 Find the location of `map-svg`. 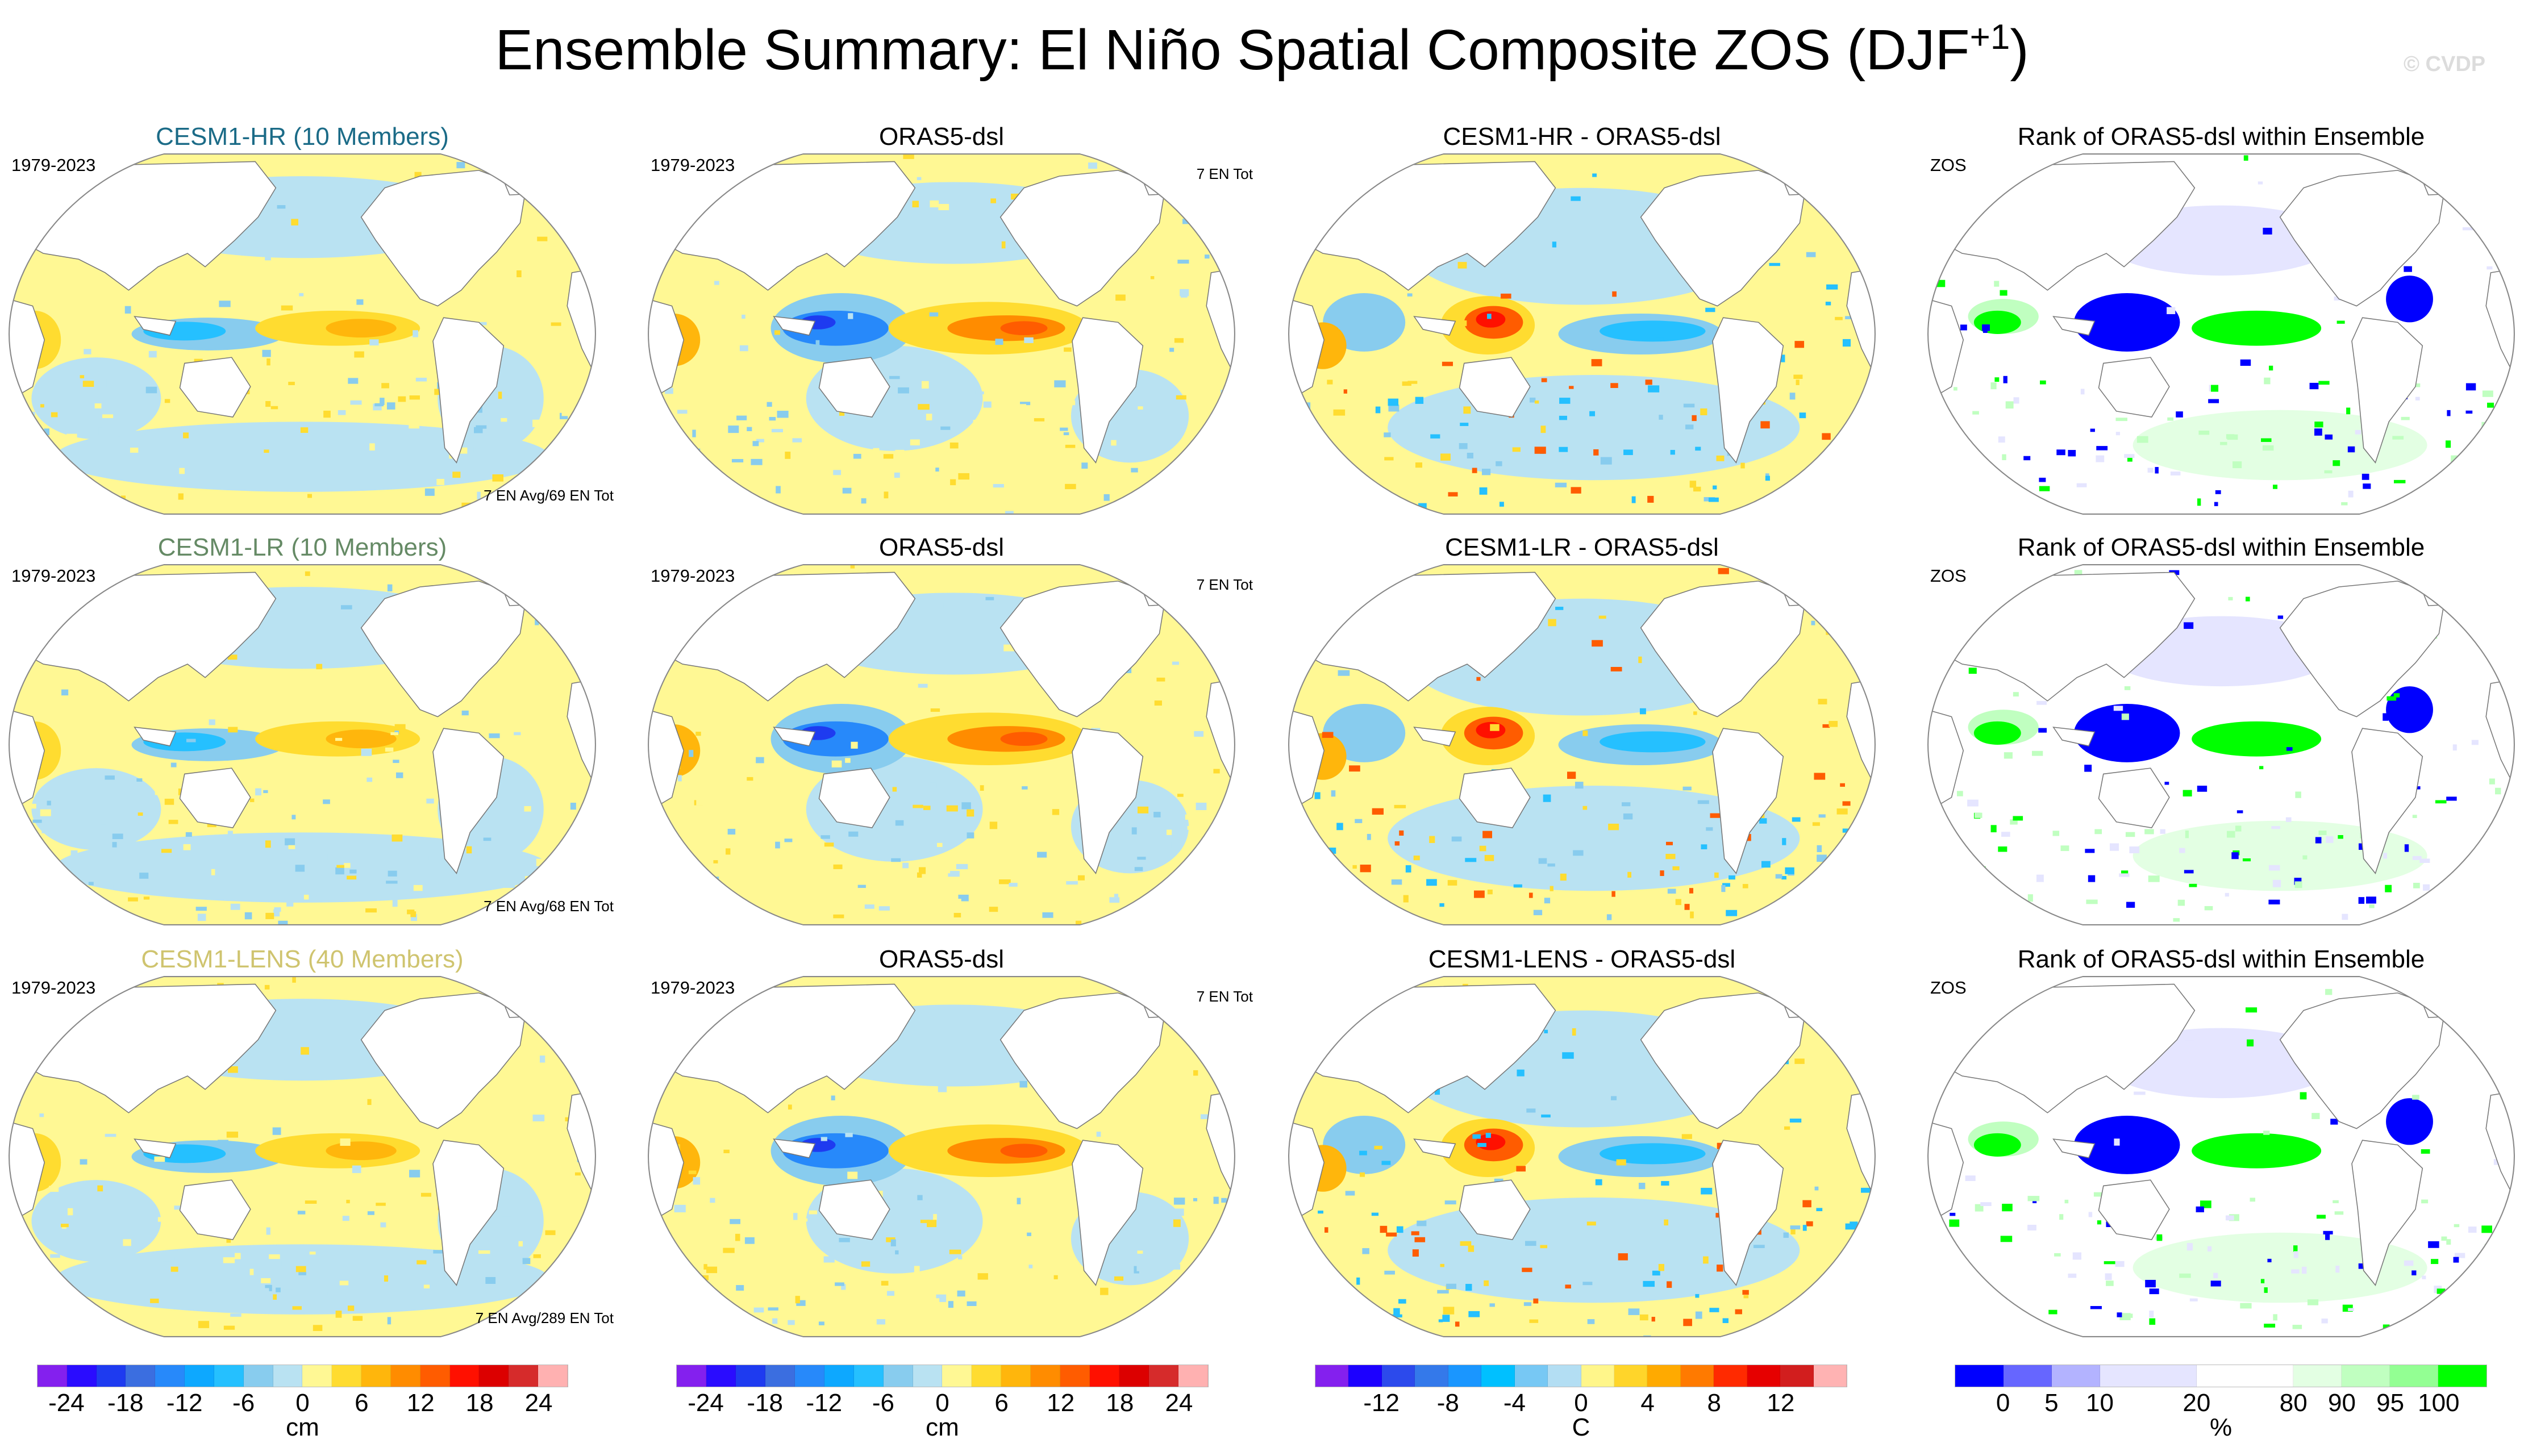

map-svg is located at coordinates (941, 334).